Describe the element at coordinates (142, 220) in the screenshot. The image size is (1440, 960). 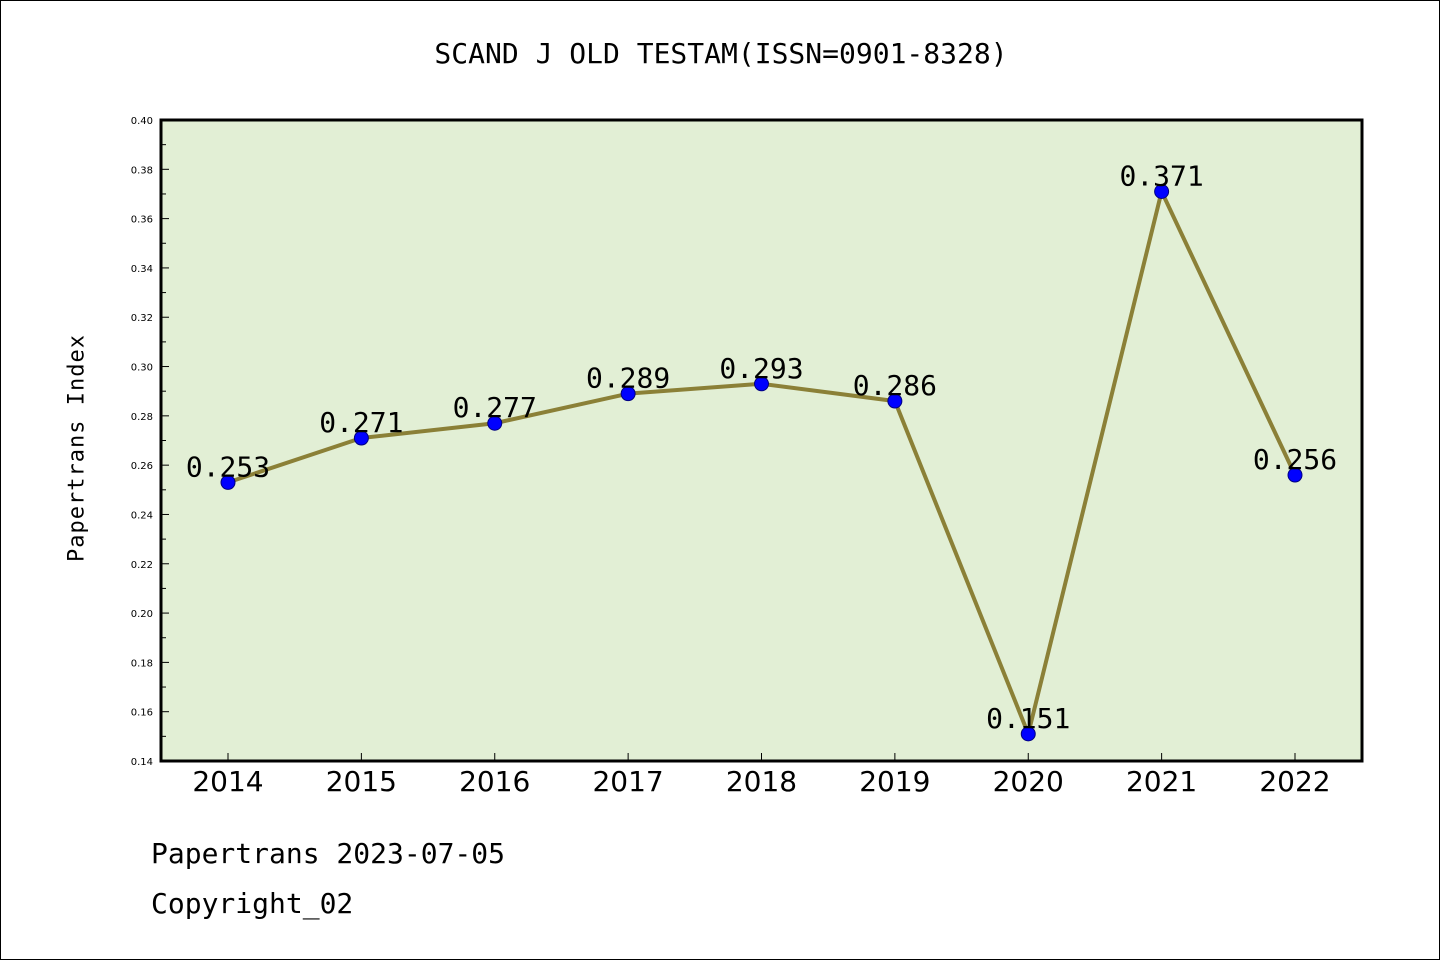
I see `y-tick-label: 0.36` at that location.